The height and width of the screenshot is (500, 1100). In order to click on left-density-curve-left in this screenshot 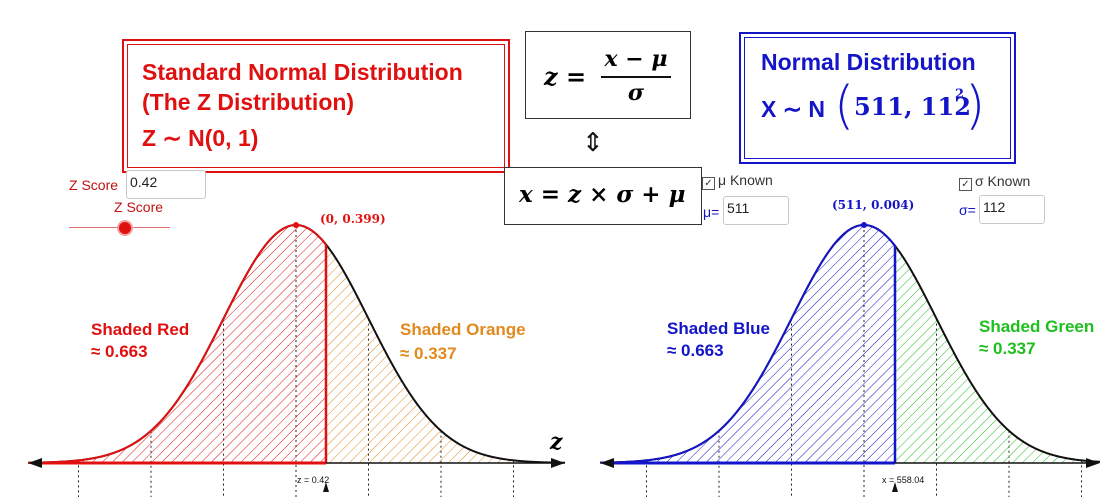, I will do `click(177, 343)`.